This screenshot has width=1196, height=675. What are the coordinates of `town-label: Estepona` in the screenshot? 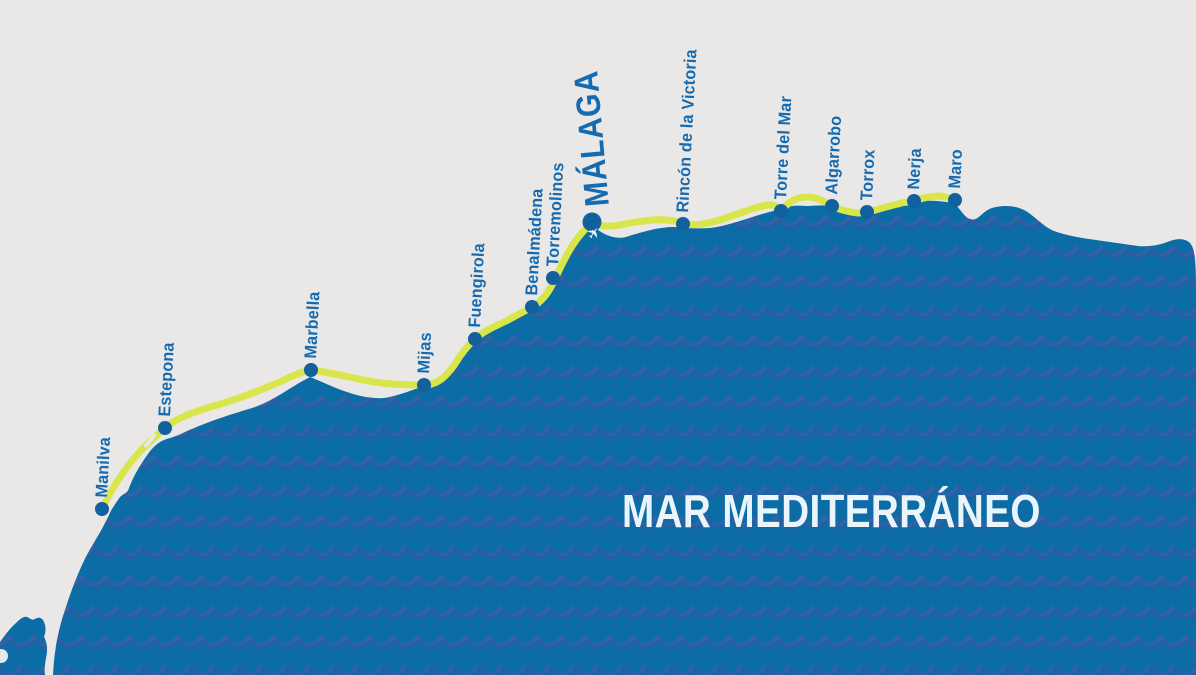 It's located at (166, 379).